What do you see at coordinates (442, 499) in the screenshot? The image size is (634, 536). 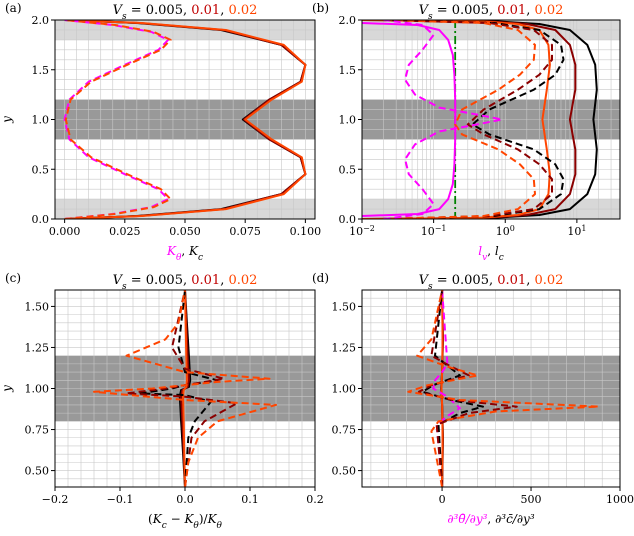 I see `x-tick-label: 0` at bounding box center [442, 499].